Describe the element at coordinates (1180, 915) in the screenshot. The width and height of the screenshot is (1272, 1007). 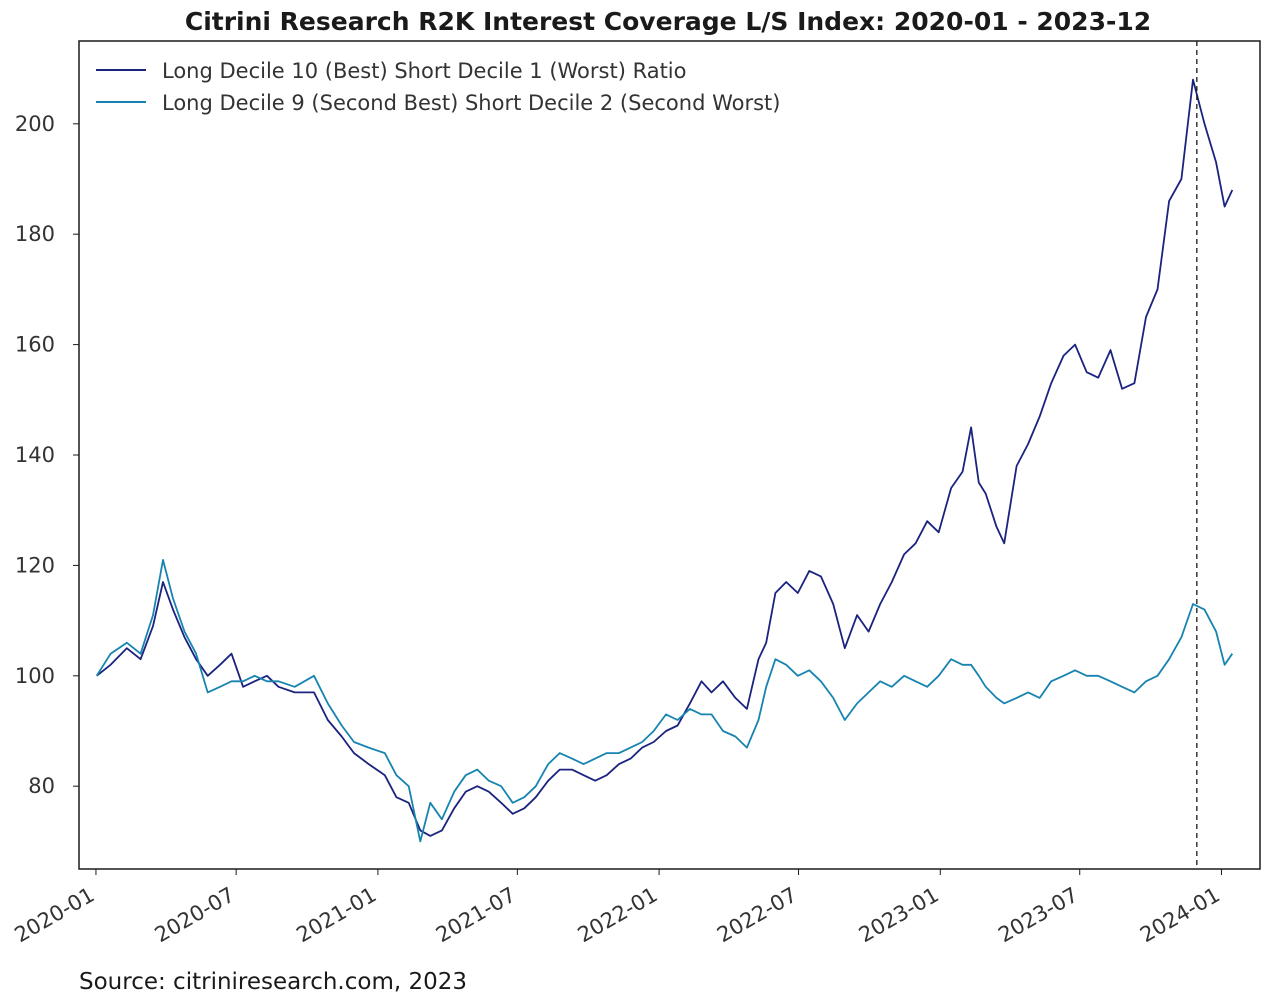
I see `x-tick-label: 2024-01` at that location.